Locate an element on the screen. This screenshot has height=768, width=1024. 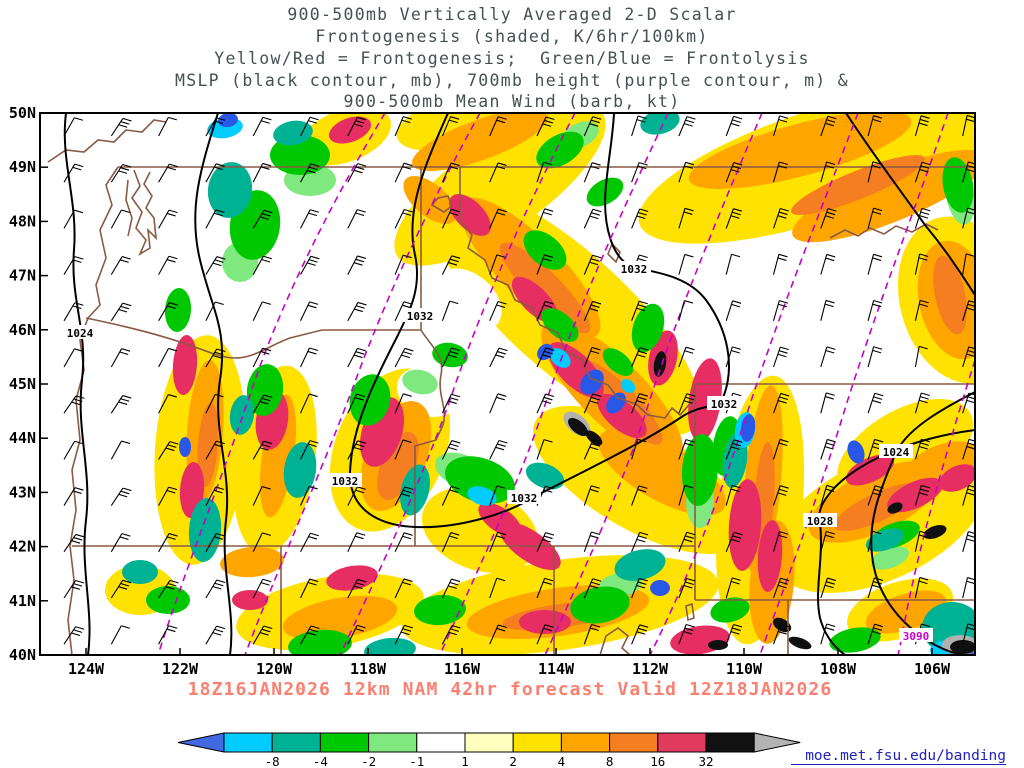
lon-label: 120W is located at coordinates (274, 669).